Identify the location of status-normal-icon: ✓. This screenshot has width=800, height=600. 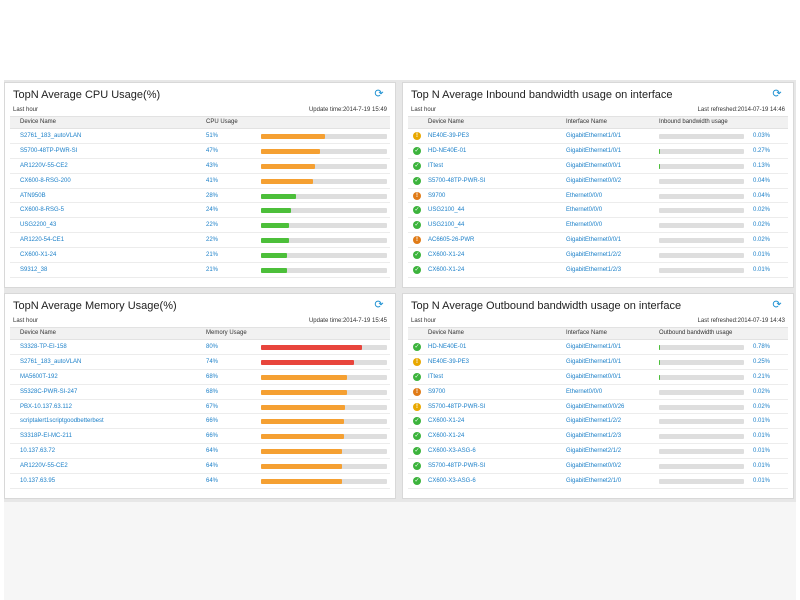
(417, 180).